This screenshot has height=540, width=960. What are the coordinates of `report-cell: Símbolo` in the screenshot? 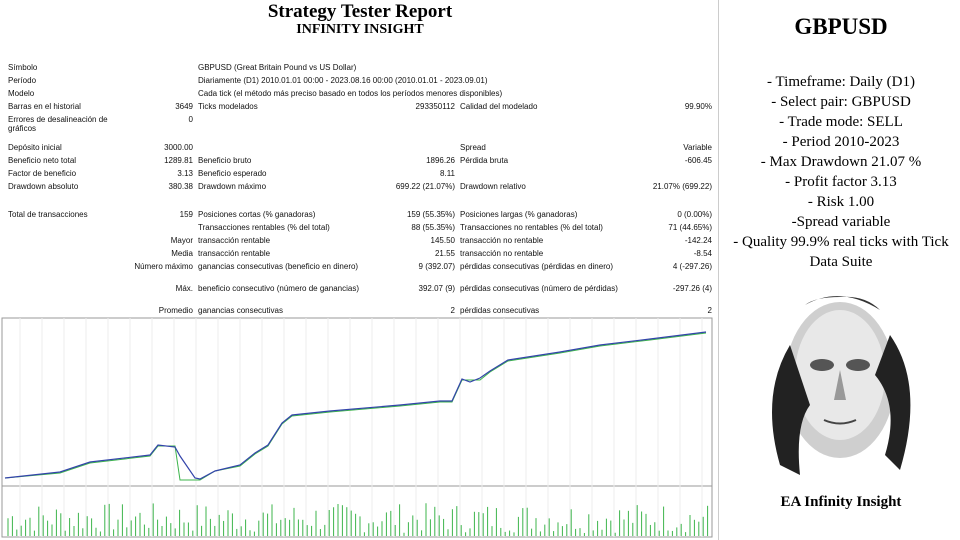 It's located at (23, 67).